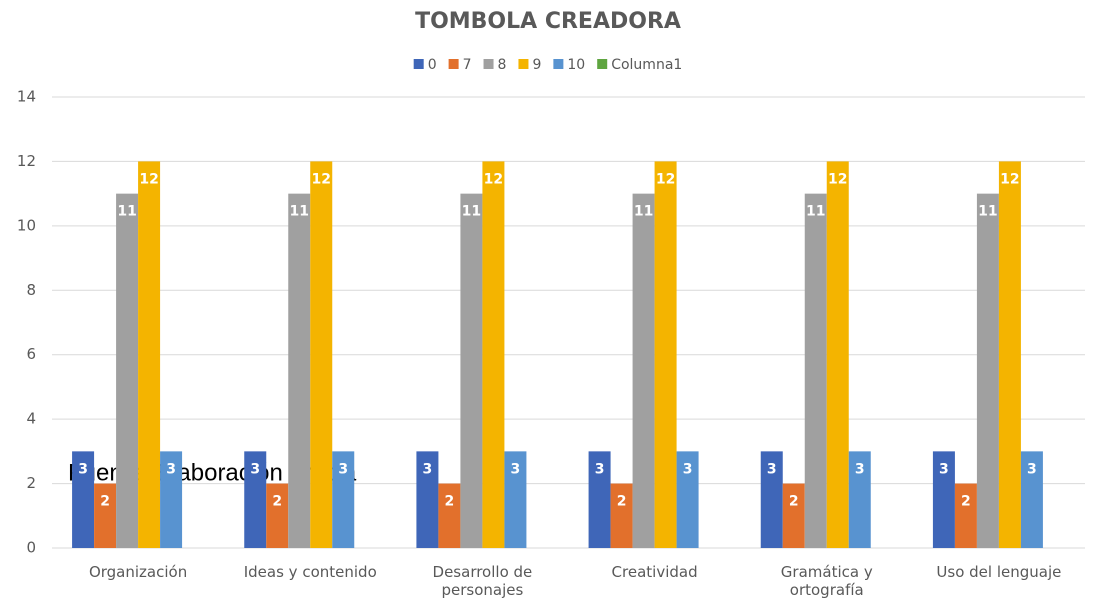 This screenshot has height=598, width=1096. Describe the element at coordinates (576, 65) in the screenshot. I see `legend-label: 10` at that location.